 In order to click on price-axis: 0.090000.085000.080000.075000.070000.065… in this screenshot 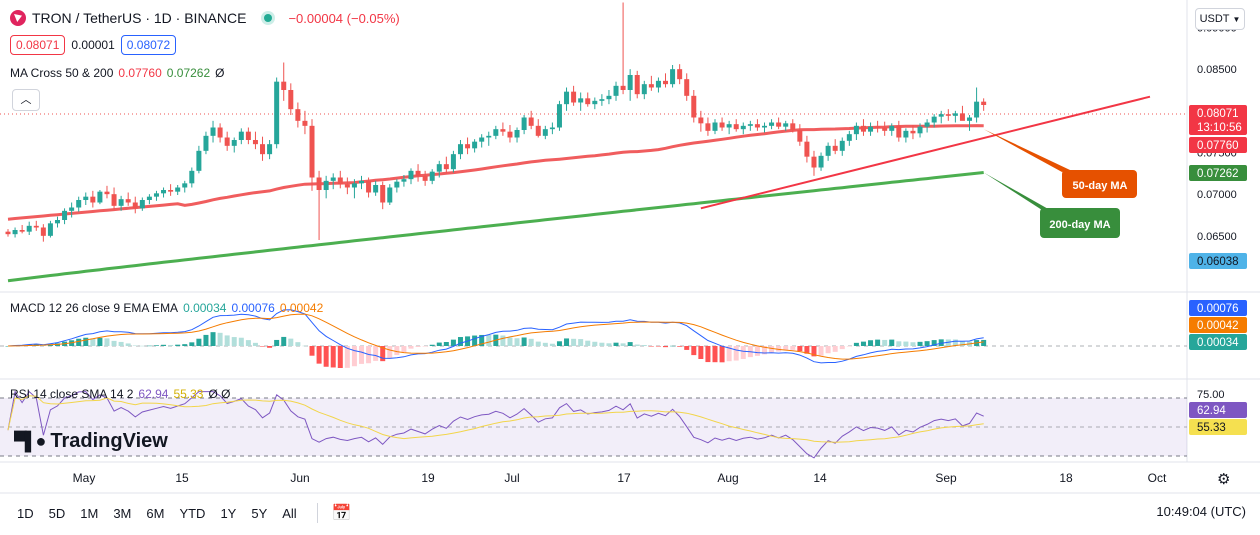, I will do `click(1218, 229)`.